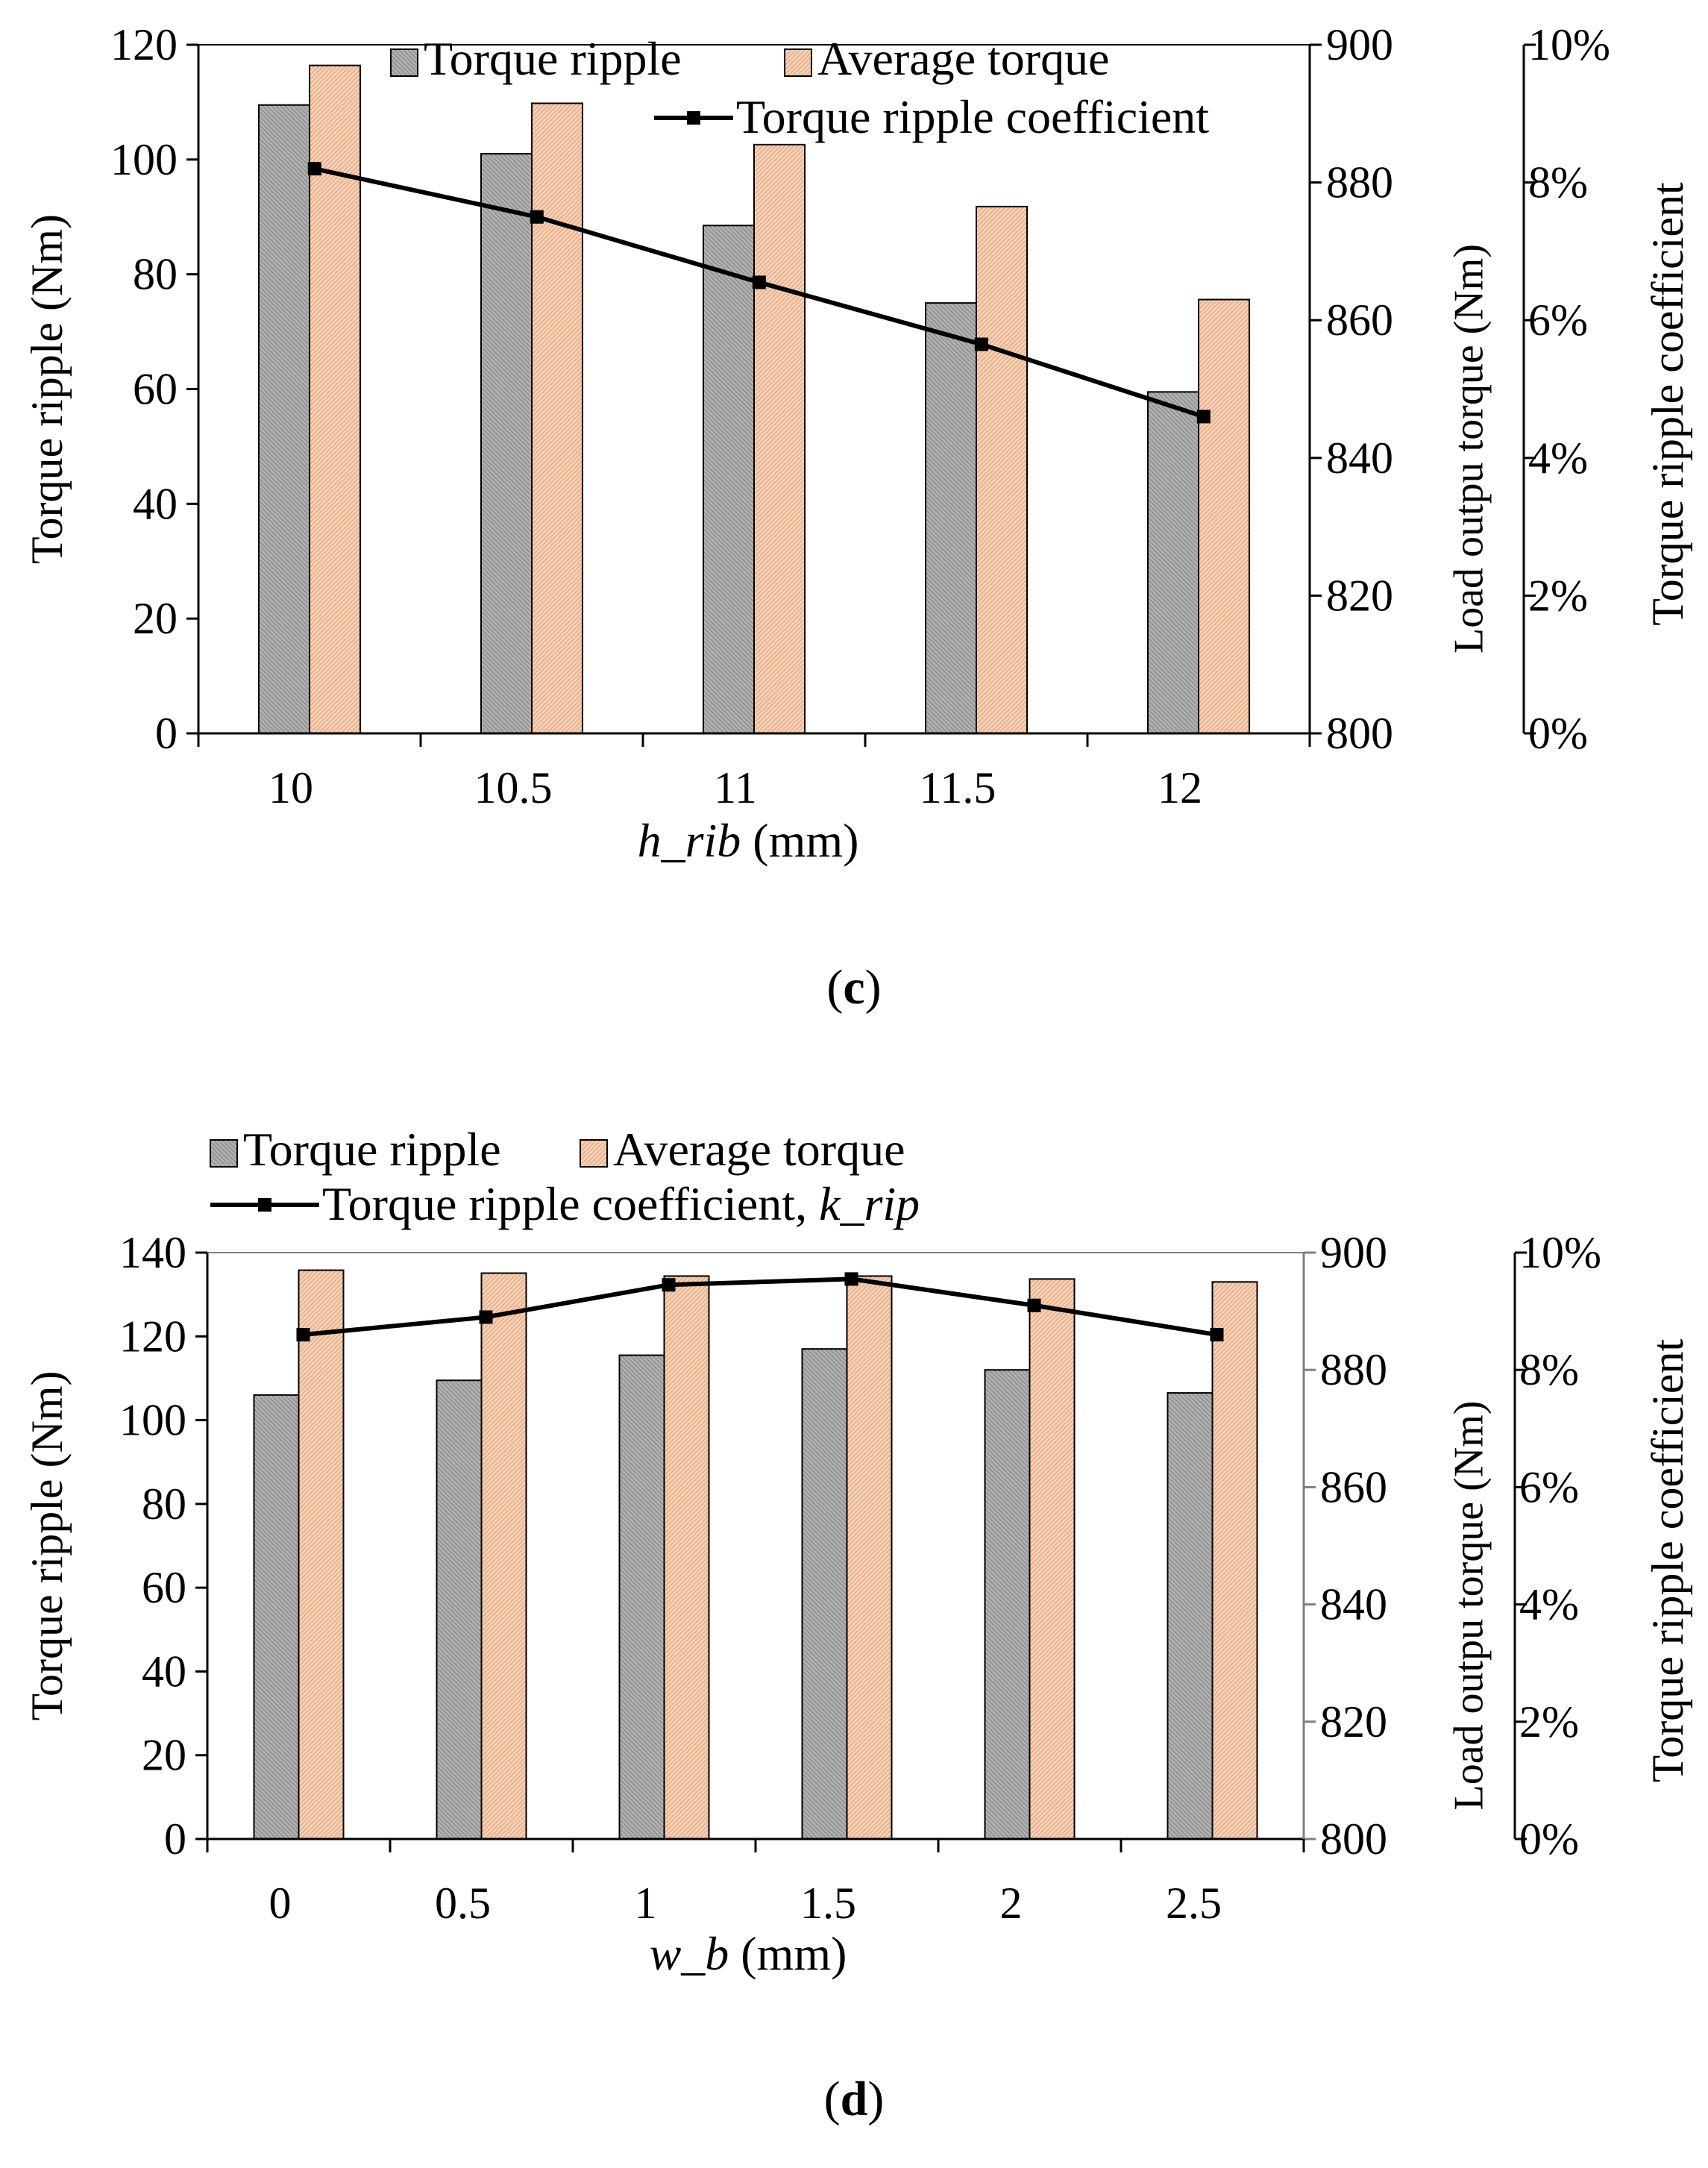 The image size is (1708, 2168). I want to click on legend-label-torque-ripple: Torque ripple, so click(372, 1149).